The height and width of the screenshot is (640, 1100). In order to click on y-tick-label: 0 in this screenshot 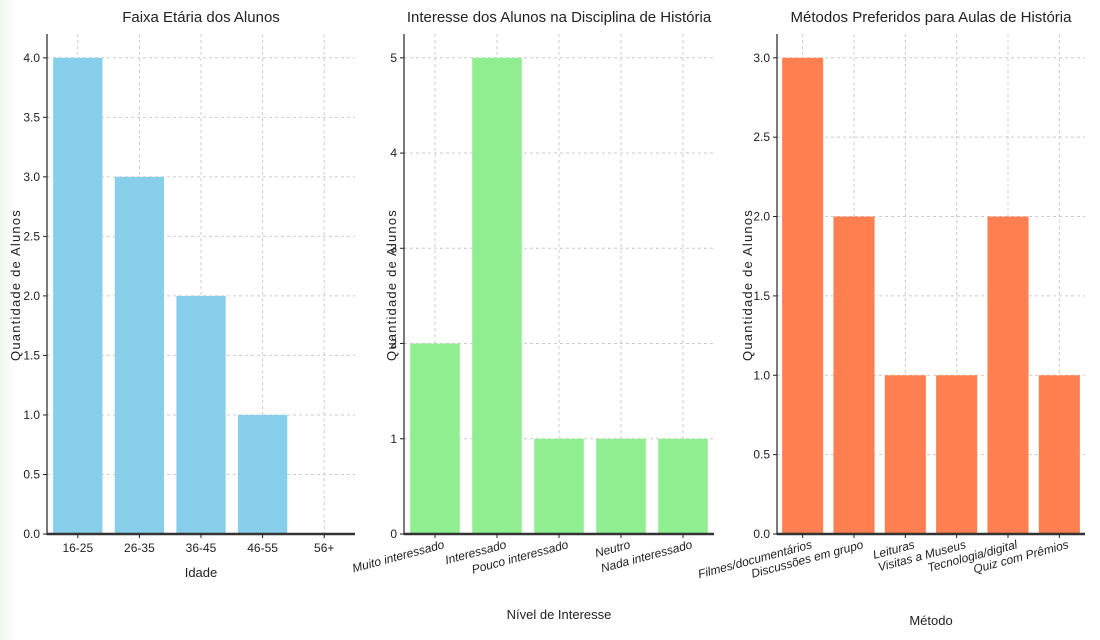, I will do `click(393, 534)`.